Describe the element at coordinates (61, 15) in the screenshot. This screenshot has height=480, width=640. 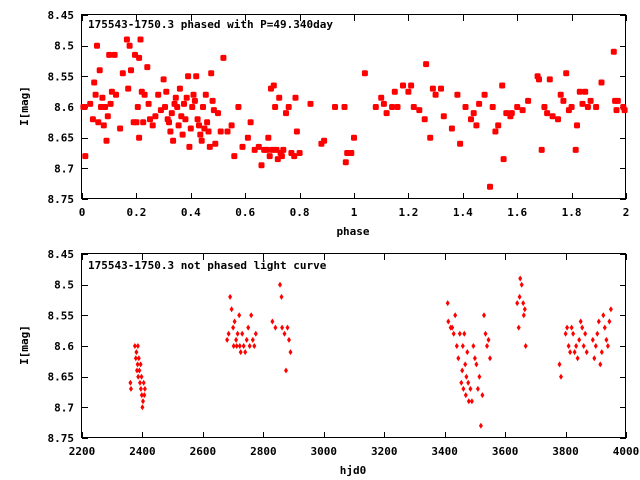
I see `y-tick-label: 8.45` at that location.